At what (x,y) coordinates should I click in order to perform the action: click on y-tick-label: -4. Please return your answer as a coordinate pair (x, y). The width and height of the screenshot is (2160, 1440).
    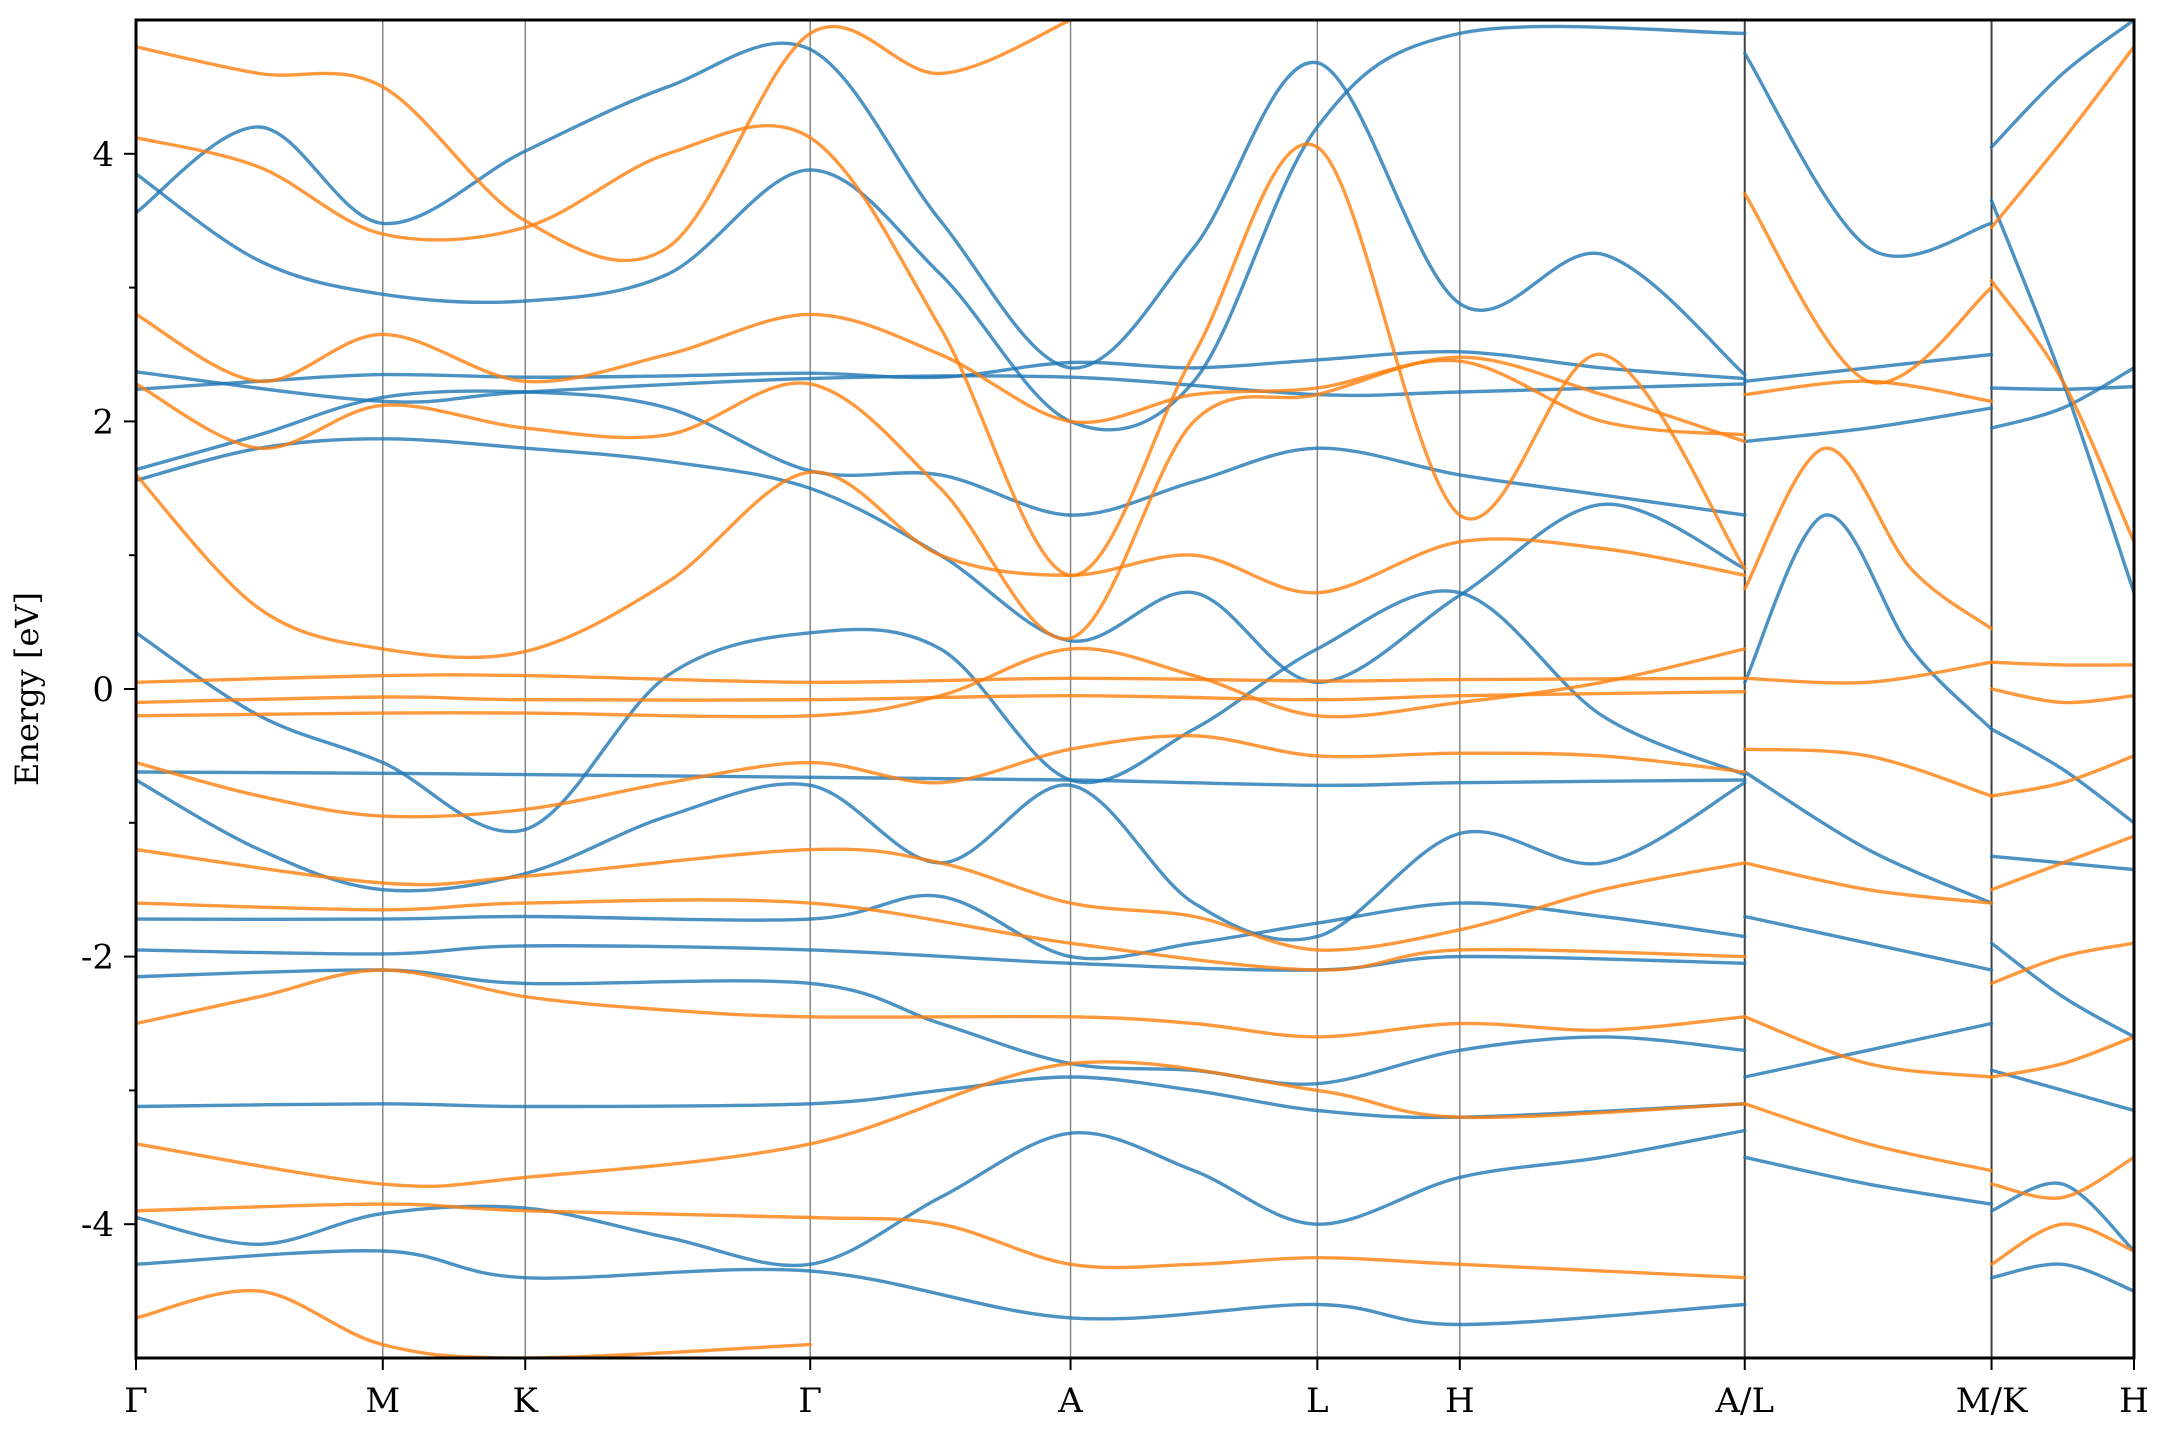
    Looking at the image, I should click on (97, 1225).